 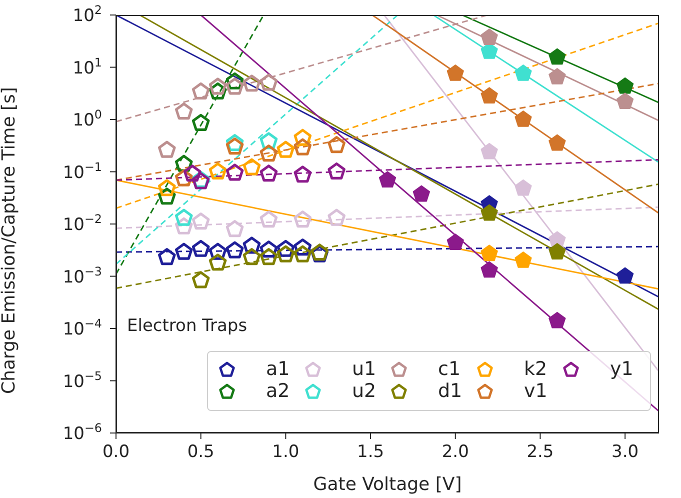 I want to click on x-tick-label: 0.5, so click(x=200, y=452).